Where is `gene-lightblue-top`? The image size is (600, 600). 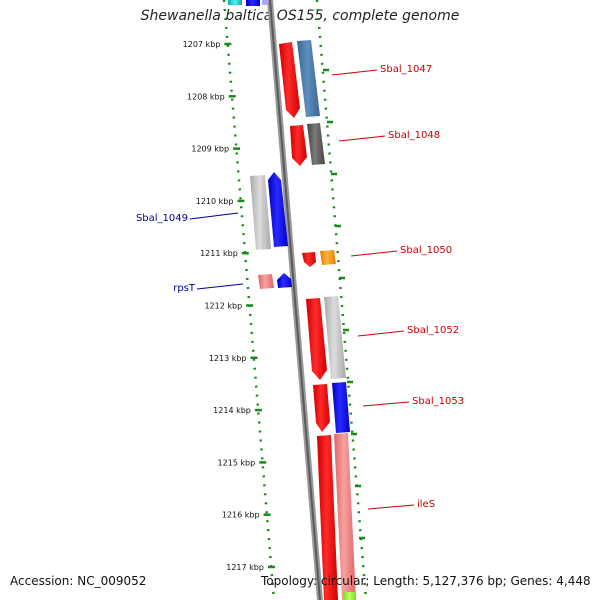
gene-lightblue-top is located at coordinates (265, 2).